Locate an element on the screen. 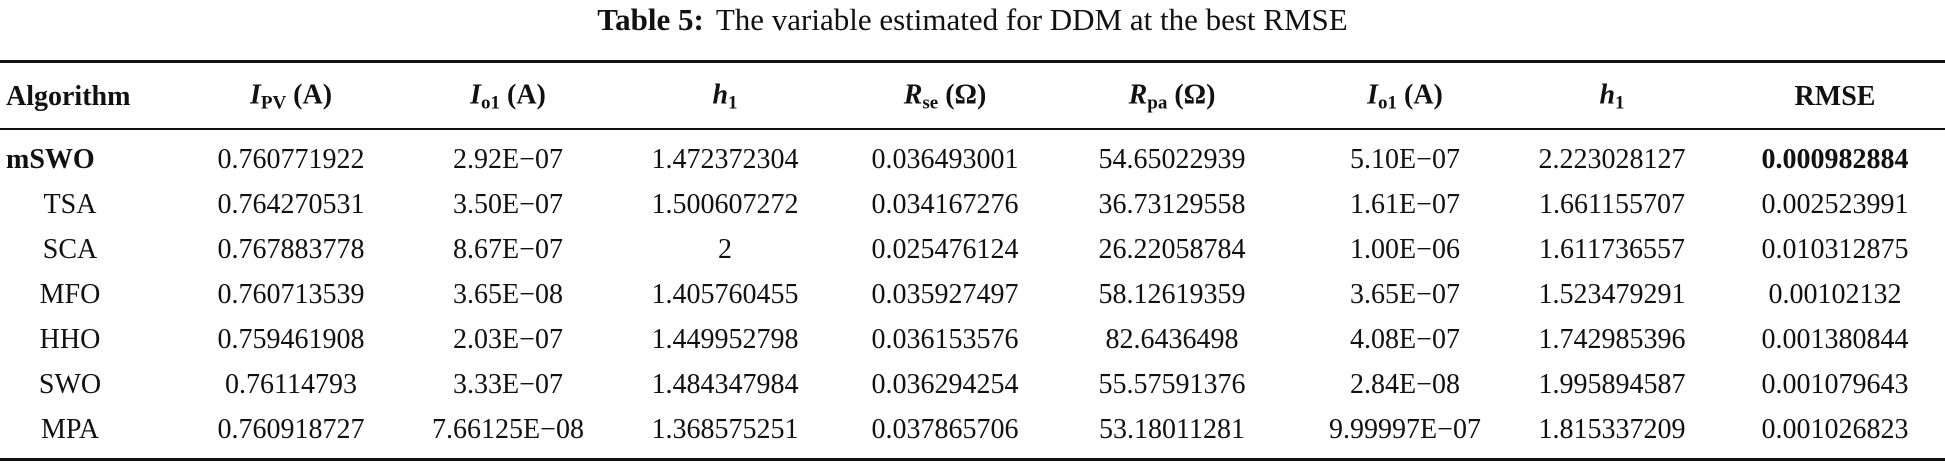  header-cell: Algorithm is located at coordinates (68, 97).